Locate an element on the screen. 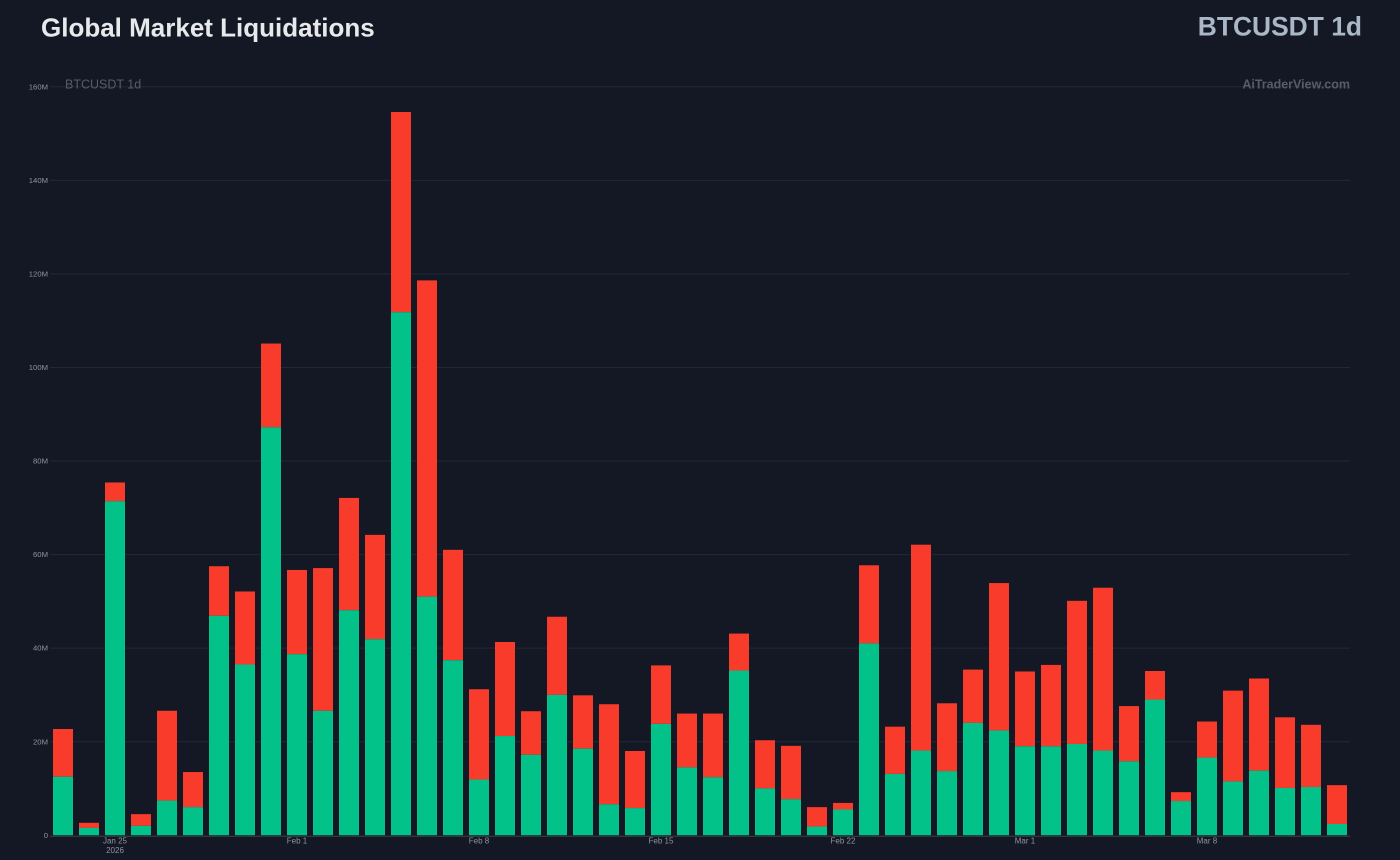 Image resolution: width=1400 pixels, height=860 pixels. svg-text: Global Market Liquidations is located at coordinates (208, 27).